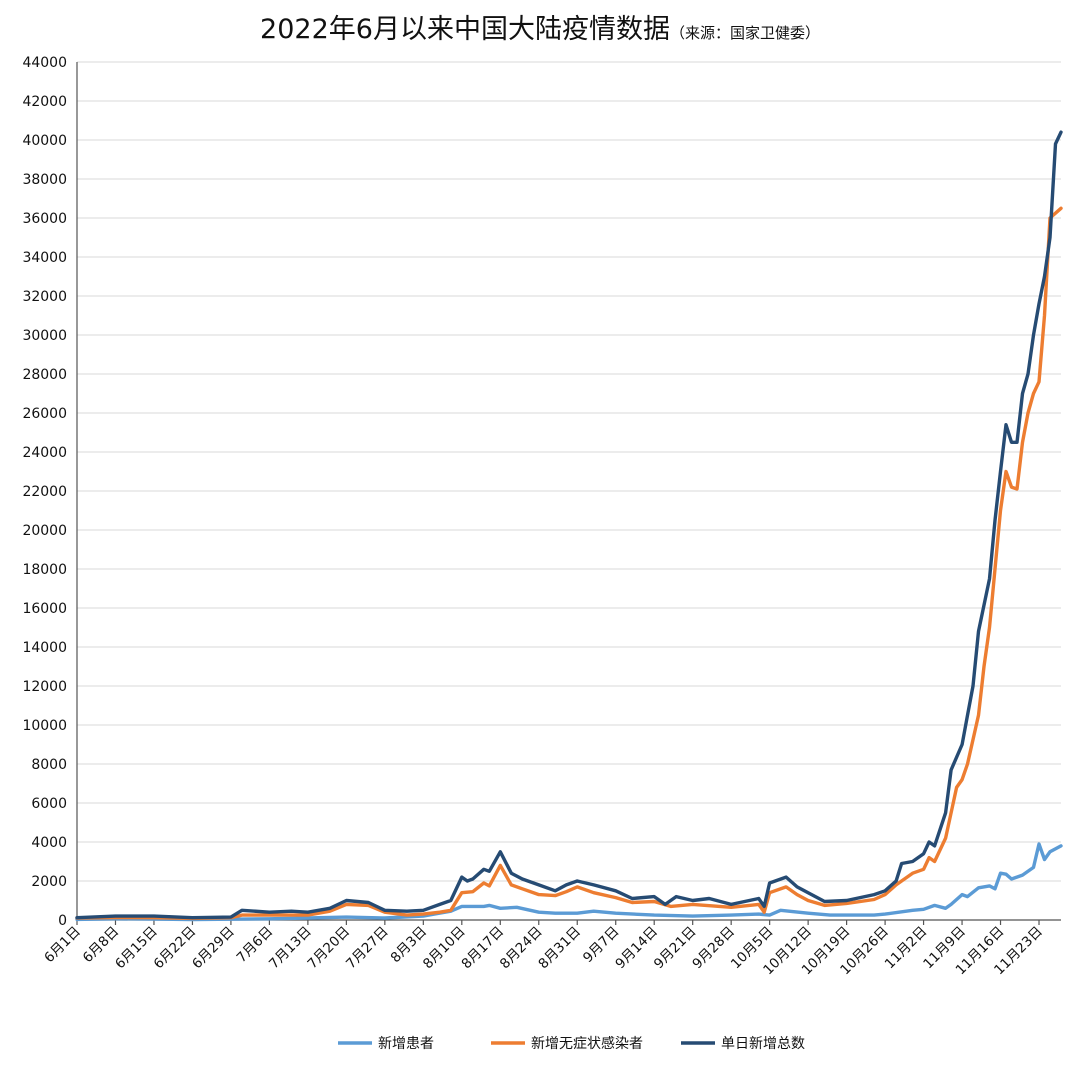 The image size is (1080, 1068). What do you see at coordinates (44, 687) in the screenshot?
I see `y-tick-label: 12000` at bounding box center [44, 687].